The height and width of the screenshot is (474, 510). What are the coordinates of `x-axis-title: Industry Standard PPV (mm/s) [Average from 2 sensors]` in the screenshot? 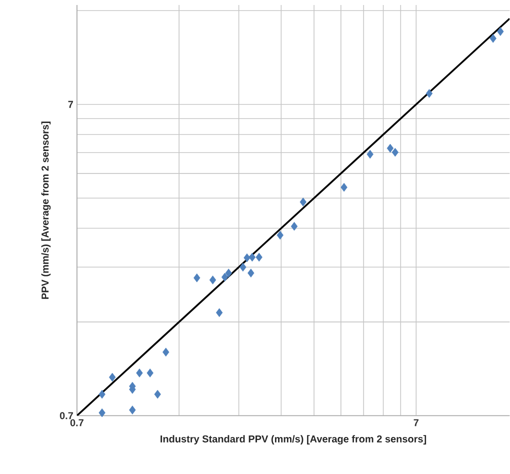 It's located at (293, 440).